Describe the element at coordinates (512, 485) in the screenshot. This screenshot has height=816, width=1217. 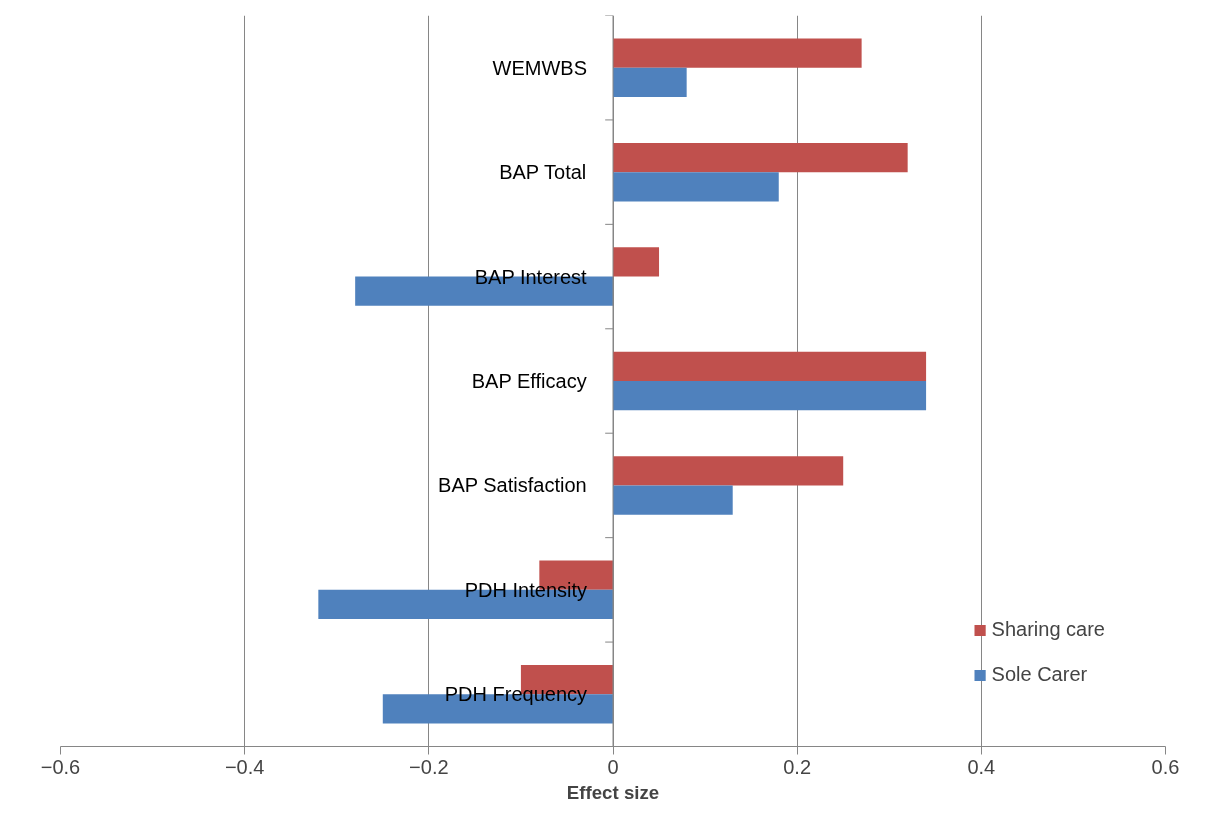
I see `y-tick-label: BAP Satisfaction` at that location.